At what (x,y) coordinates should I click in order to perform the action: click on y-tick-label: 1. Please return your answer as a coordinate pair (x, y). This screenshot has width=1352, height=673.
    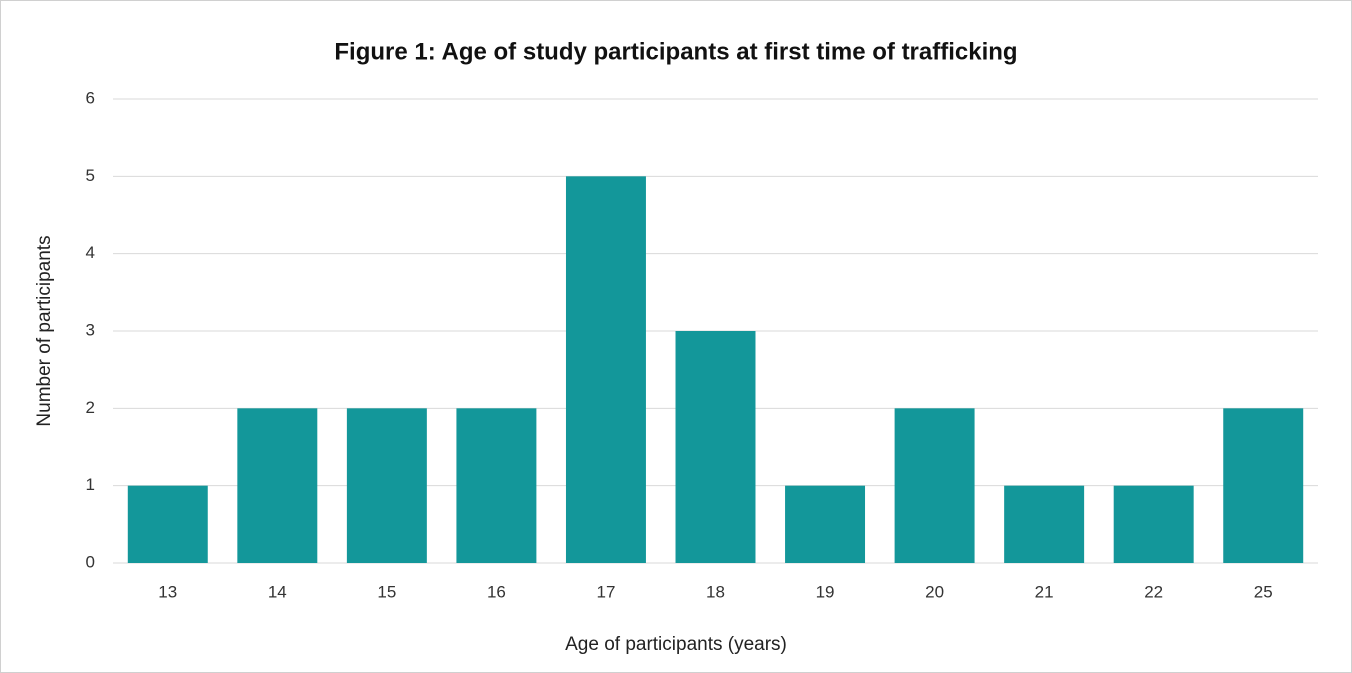
    Looking at the image, I should click on (90, 484).